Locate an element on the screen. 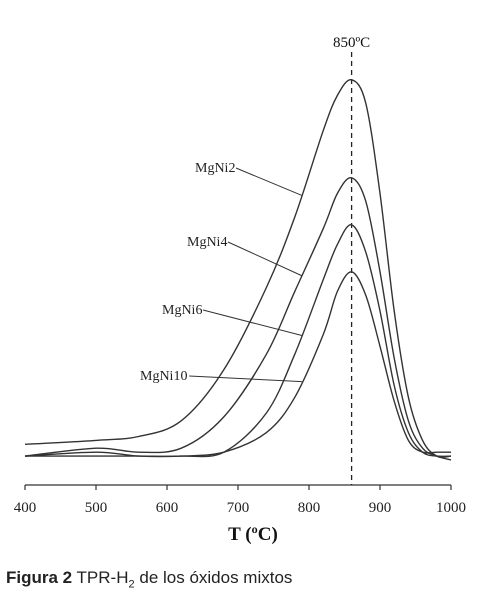 Image resolution: width=502 pixels, height=613 pixels. figure-caption: Figura 2 TPR-H2 de los óxidos mixtos is located at coordinates (149, 579).